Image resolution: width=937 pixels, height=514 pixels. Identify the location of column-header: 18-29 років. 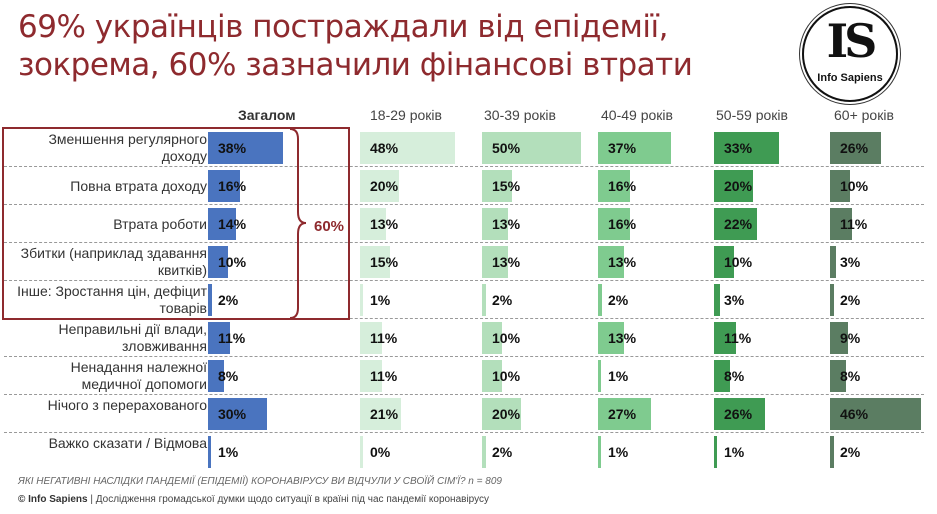
(406, 115).